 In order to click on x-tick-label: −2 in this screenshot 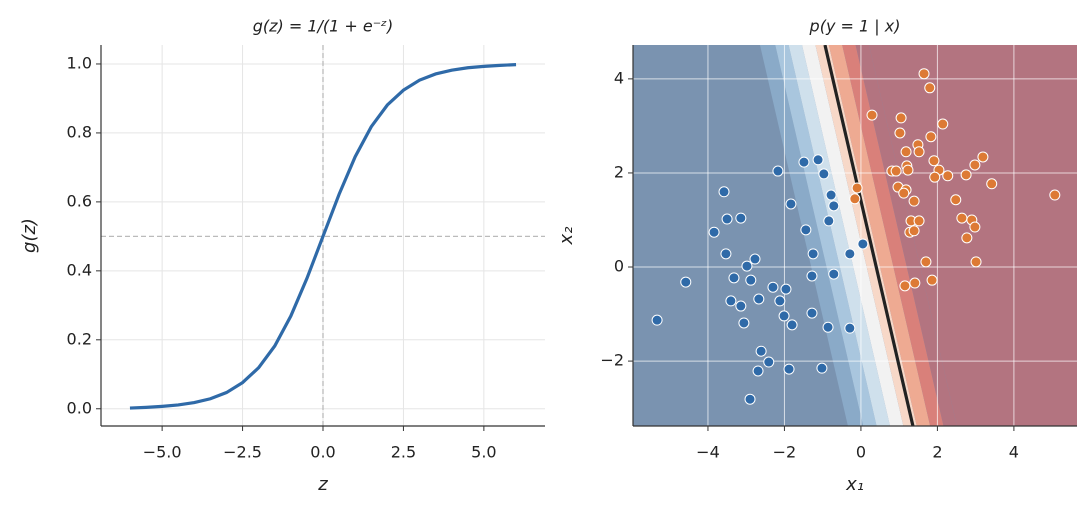, I will do `click(785, 452)`.